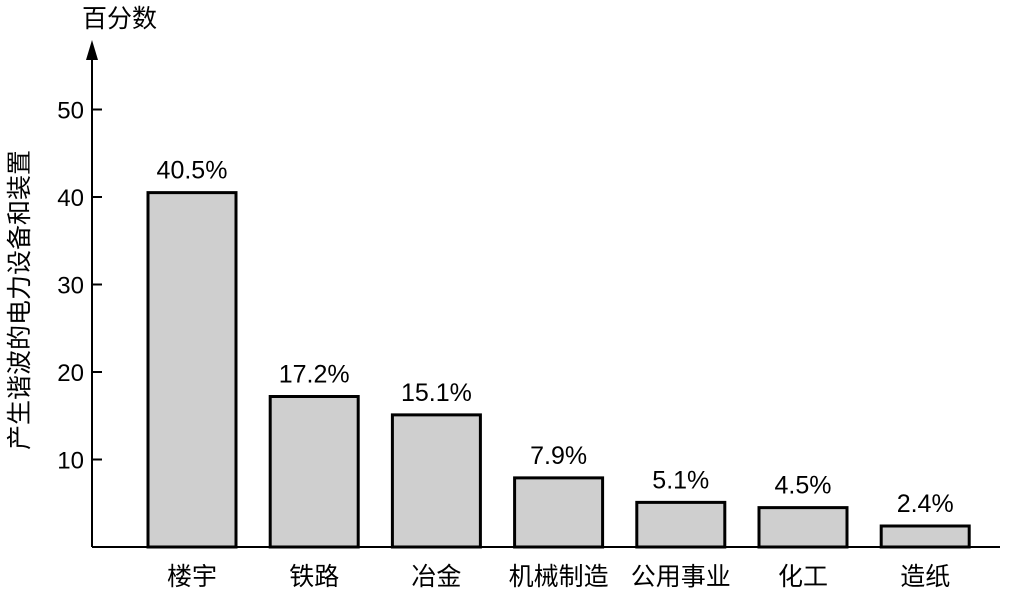 This screenshot has height=592, width=1015. Describe the element at coordinates (314, 576) in the screenshot. I see `category-label: 铁路` at that location.